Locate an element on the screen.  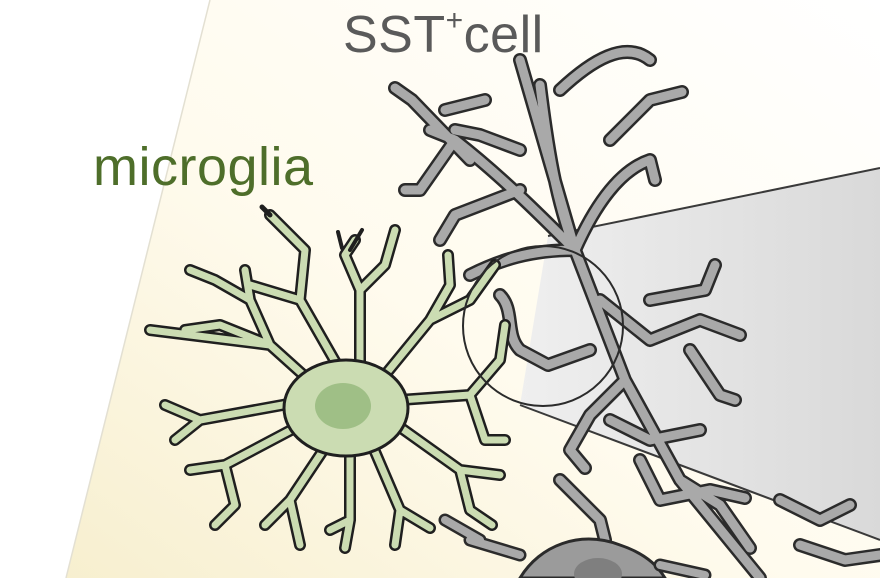
sst-label-superscript: + is located at coordinates (454, 20).